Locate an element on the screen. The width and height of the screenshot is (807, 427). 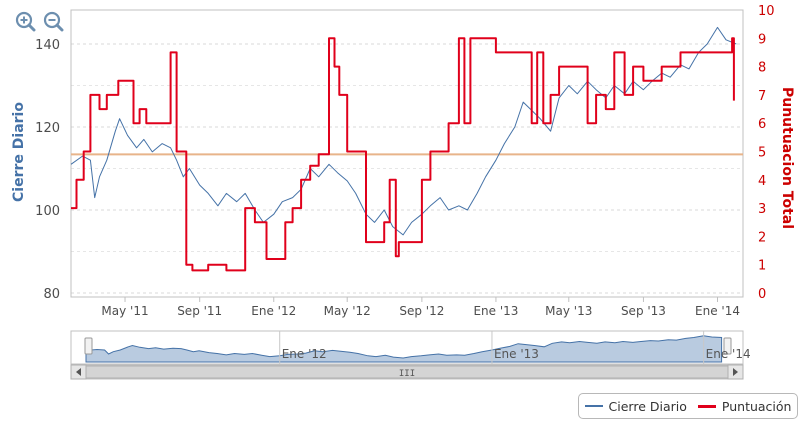
zoom-out-icon is located at coordinates (53, 21).